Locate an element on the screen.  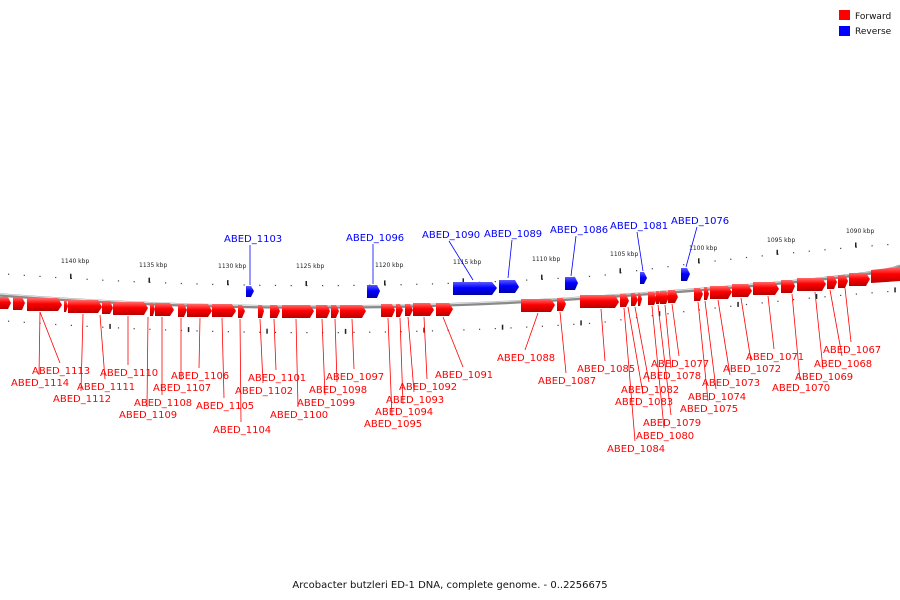
gene-label-reverse: ABED_1103 is located at coordinates (253, 239).